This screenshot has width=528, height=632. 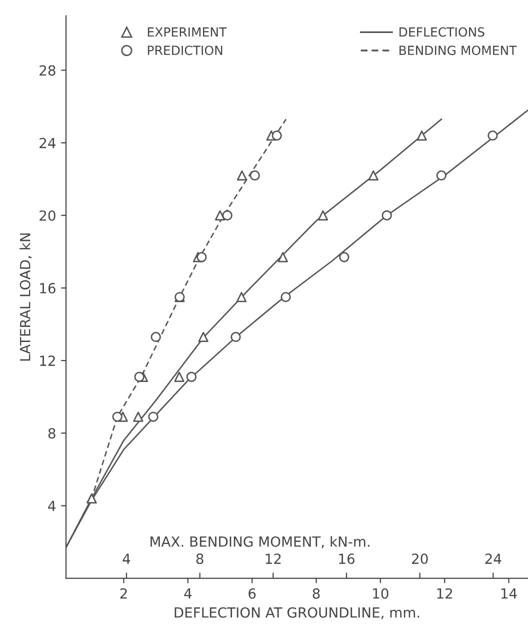 I want to click on x-tick-label: 4, so click(x=188, y=593).